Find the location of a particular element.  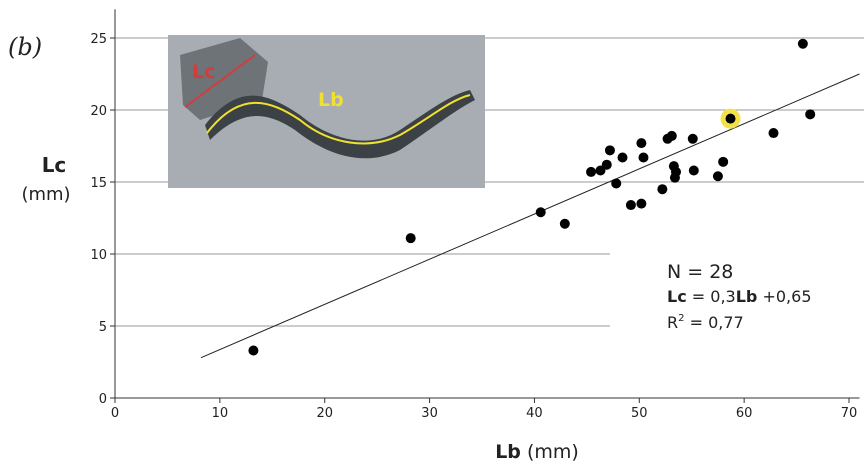

y-label-unit: (mm) is located at coordinates (45, 194).